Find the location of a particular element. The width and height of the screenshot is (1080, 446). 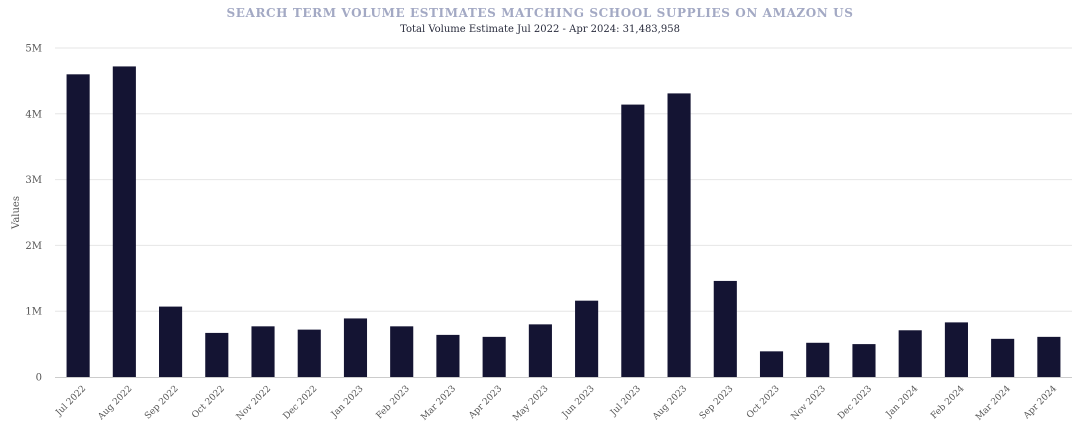

x-tick-label: Jul 2022 is located at coordinates (71, 401).